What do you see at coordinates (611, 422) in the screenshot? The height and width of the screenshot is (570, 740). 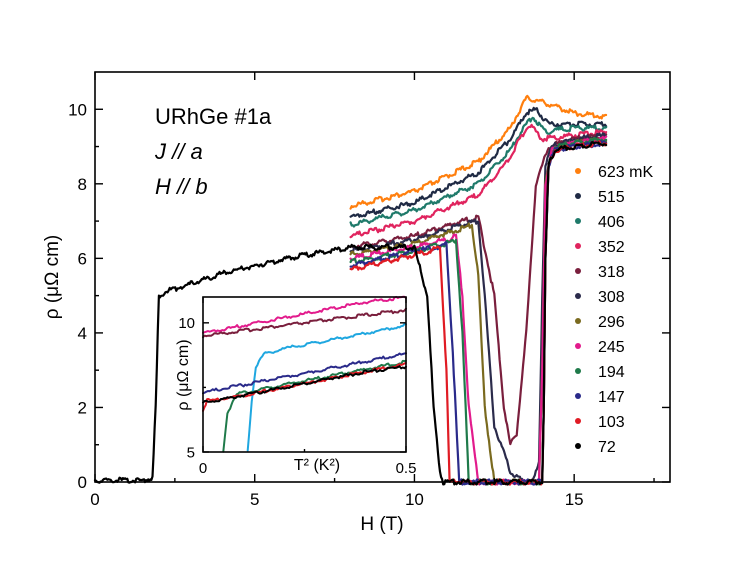 I see `legend-label-103: 103` at bounding box center [611, 422].